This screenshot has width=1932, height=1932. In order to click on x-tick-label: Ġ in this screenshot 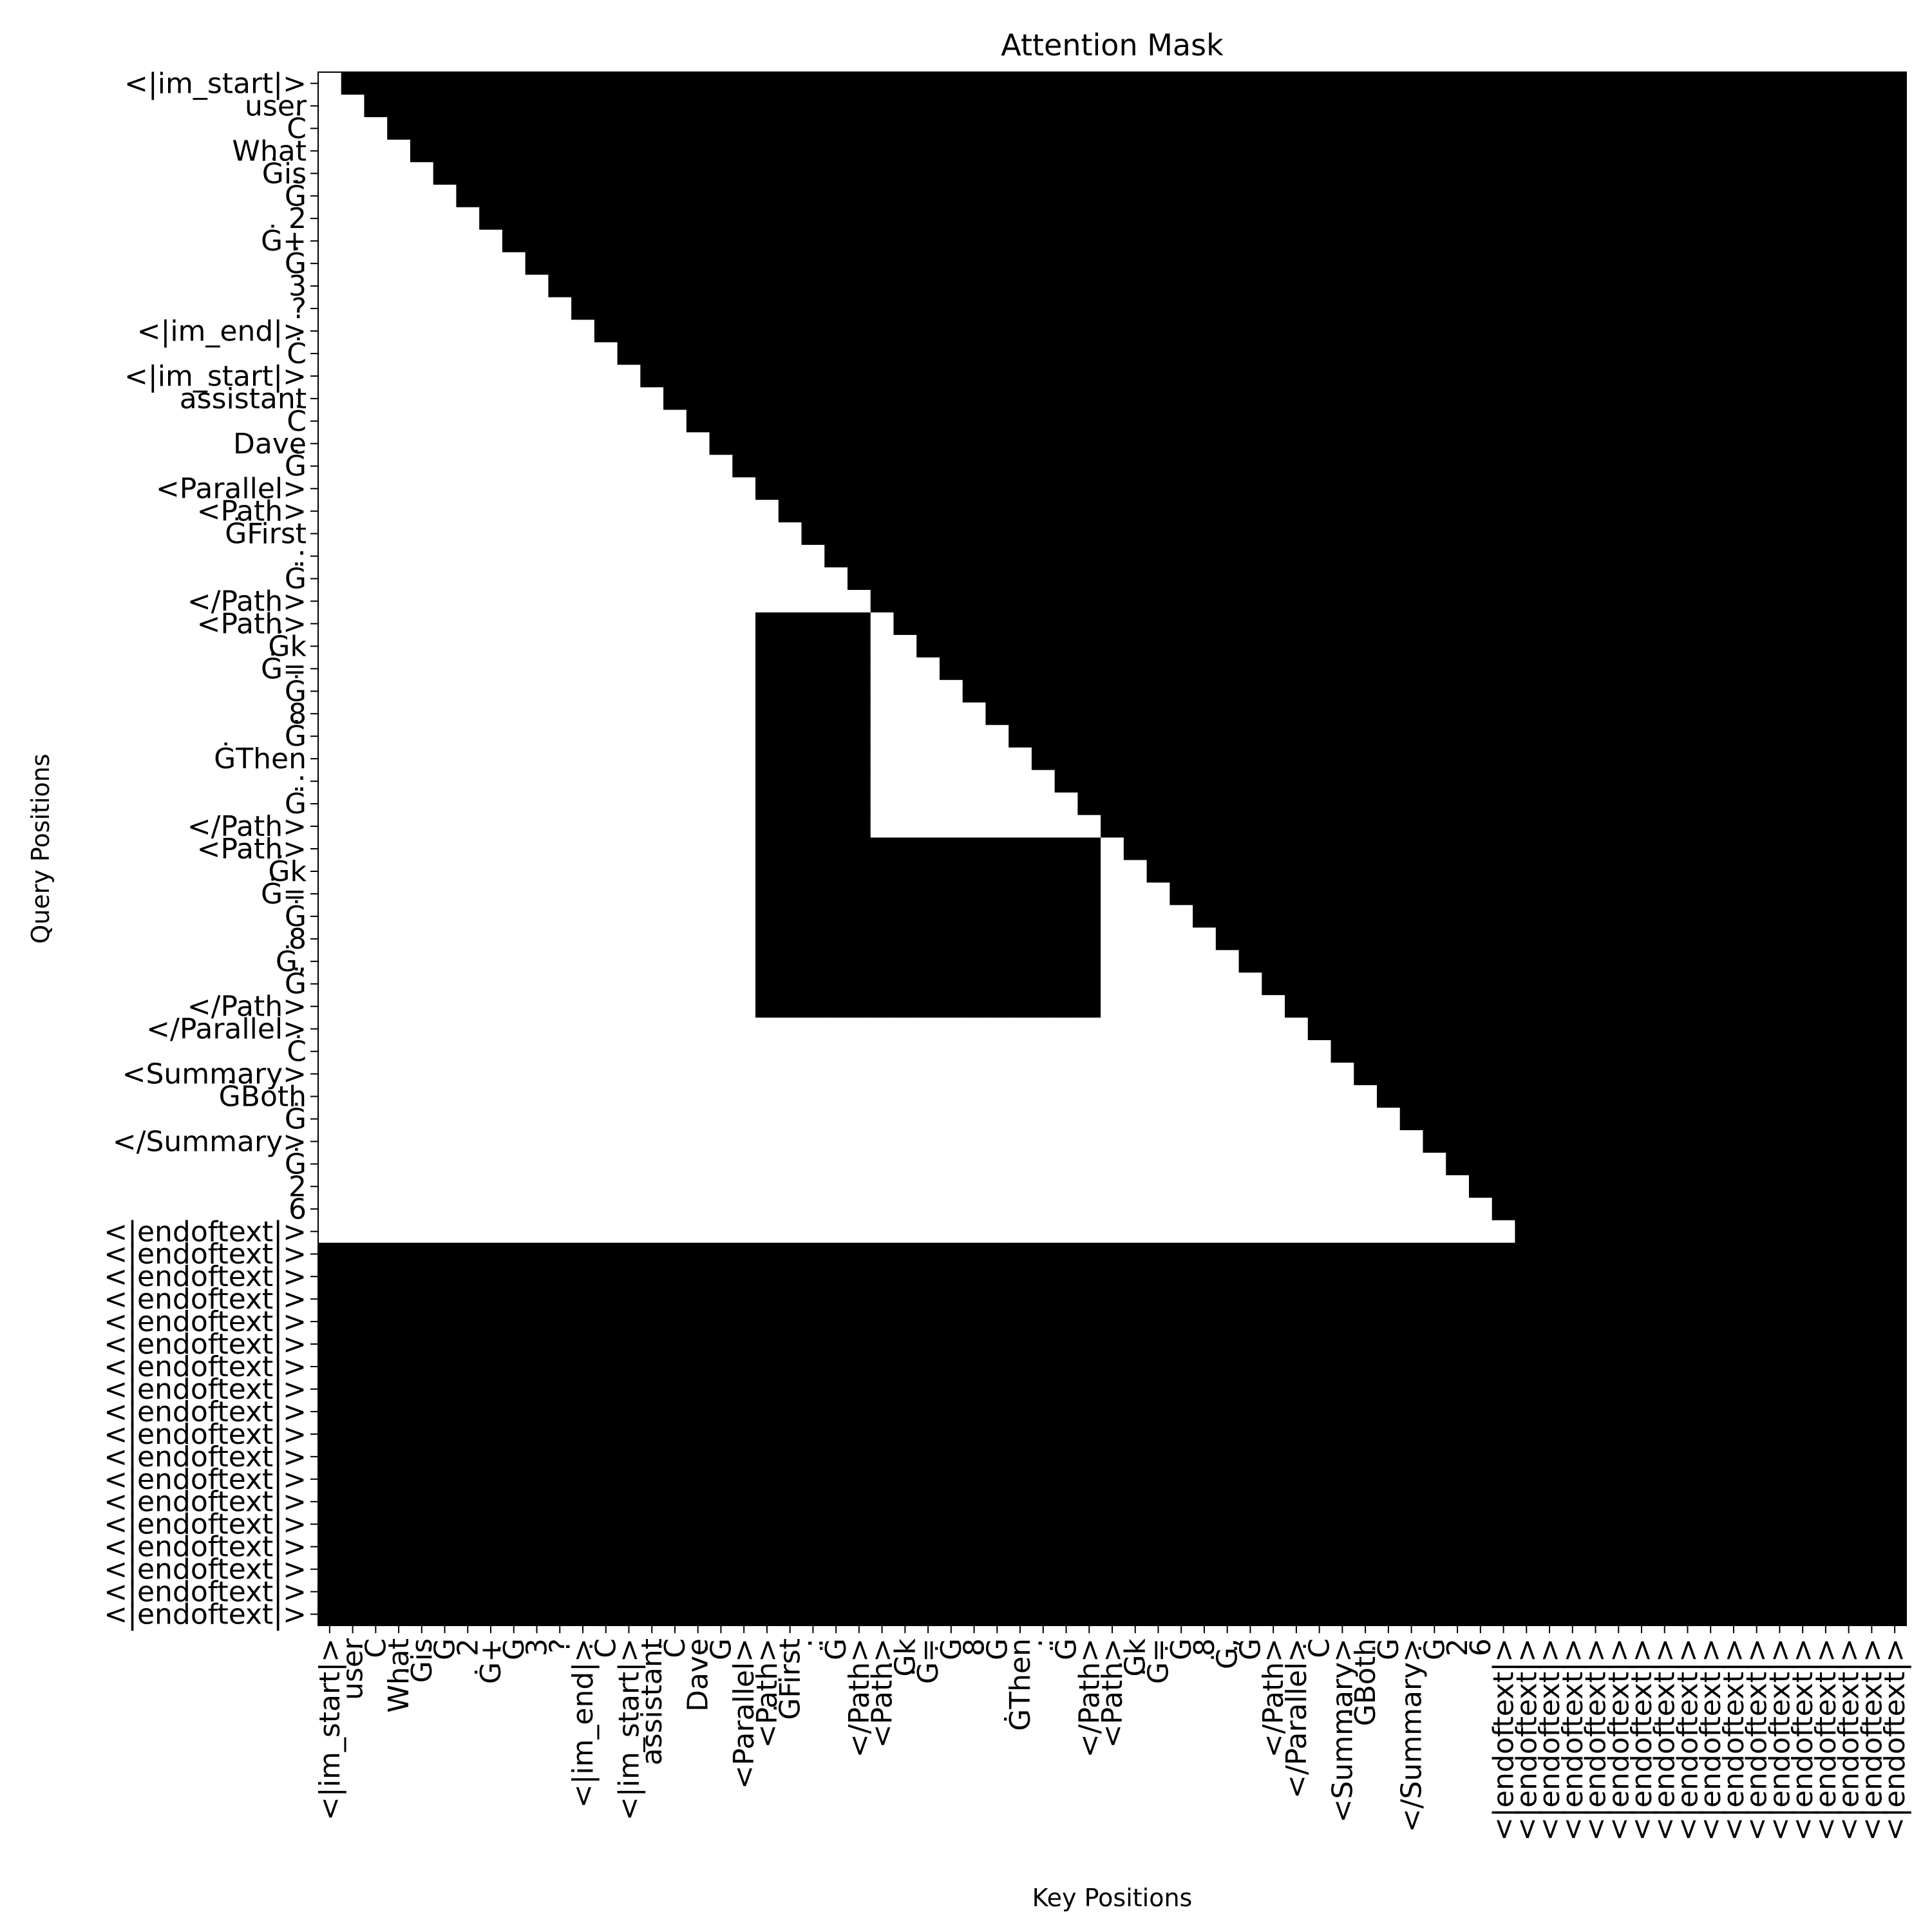, I will do `click(1388, 1649)`.